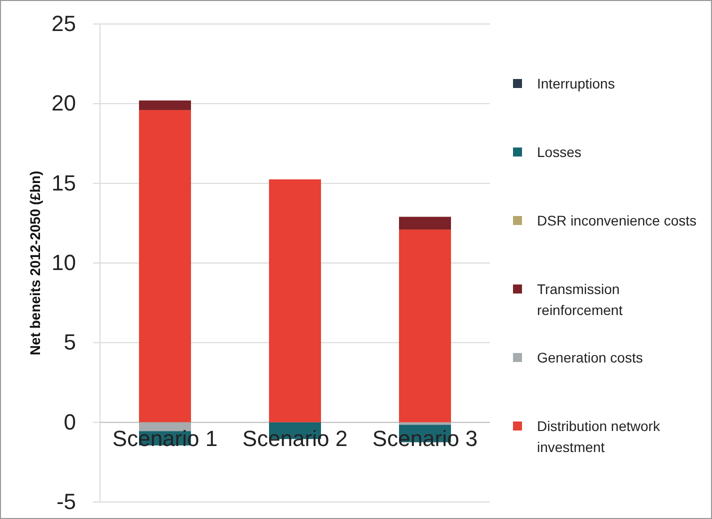  I want to click on y-tick-label: 15, so click(64, 183).